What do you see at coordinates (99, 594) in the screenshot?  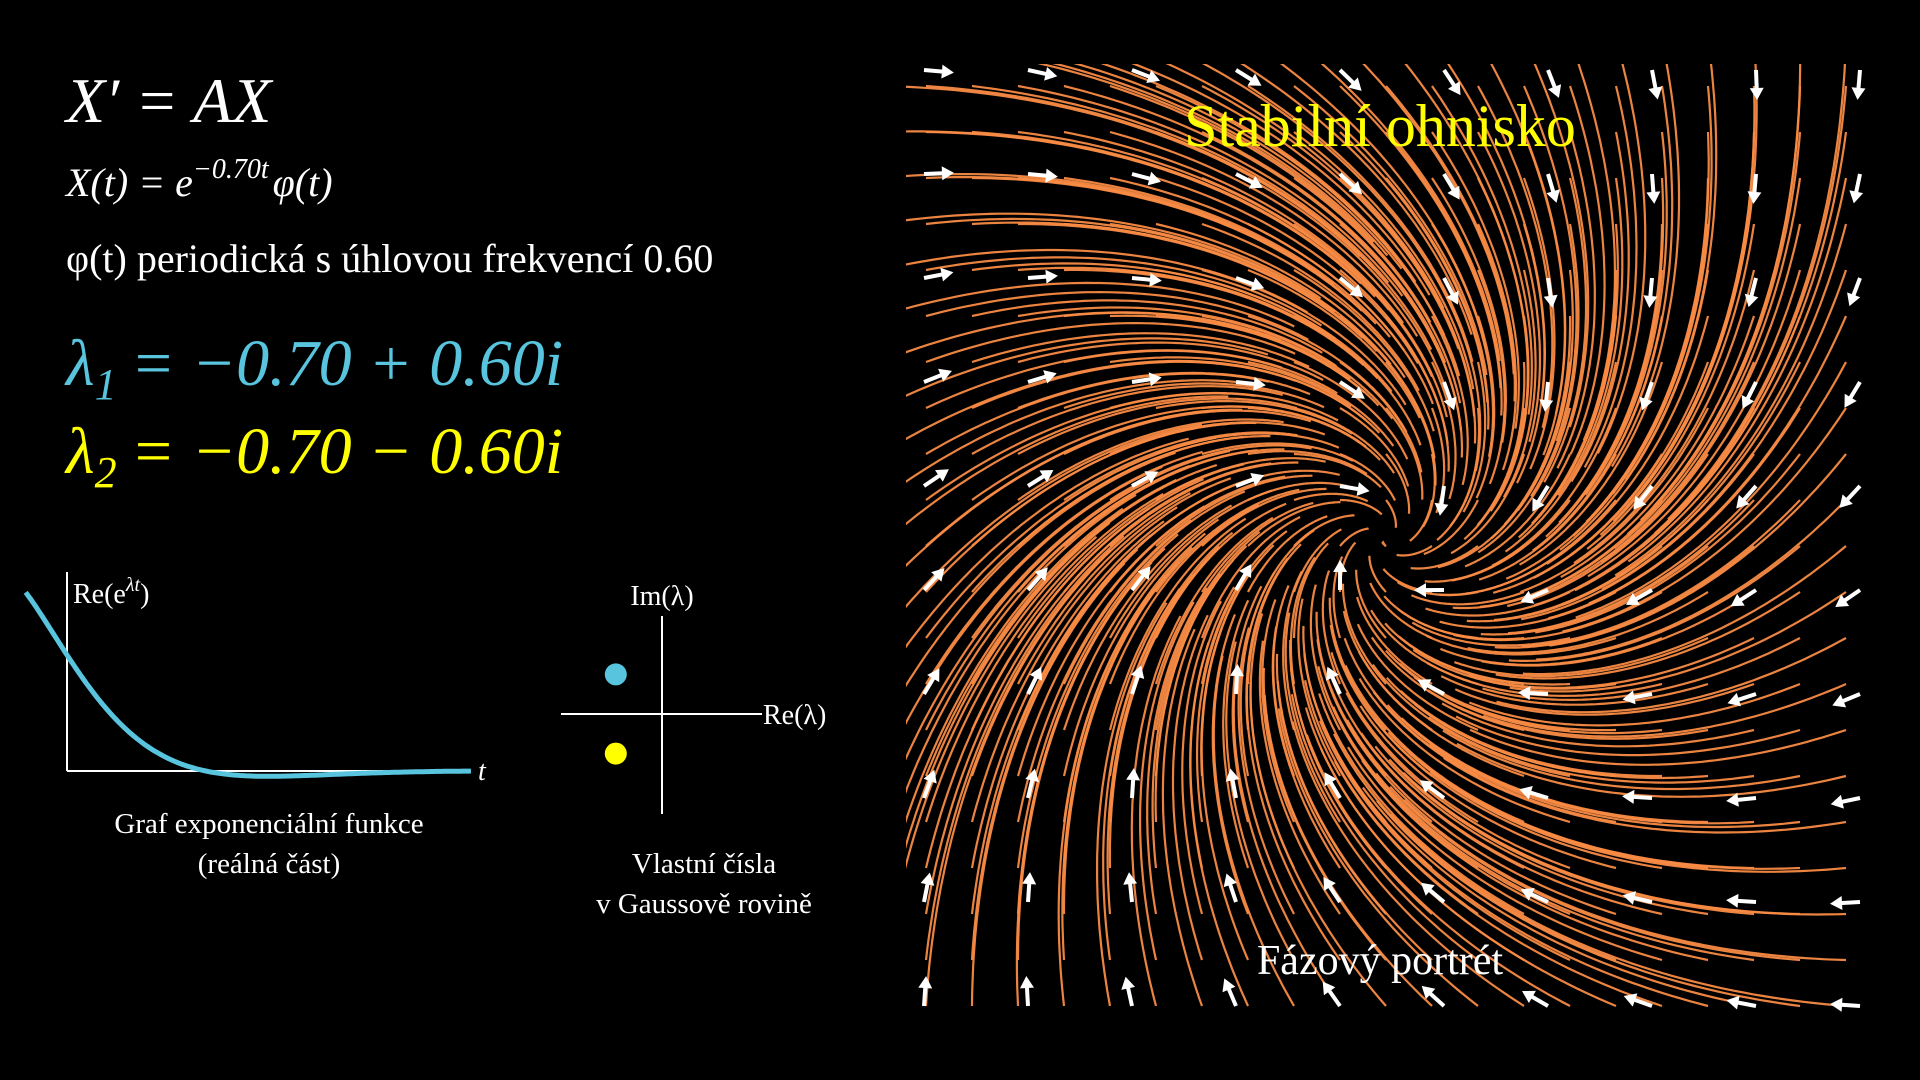 I see `y-label-base: Re(e` at bounding box center [99, 594].